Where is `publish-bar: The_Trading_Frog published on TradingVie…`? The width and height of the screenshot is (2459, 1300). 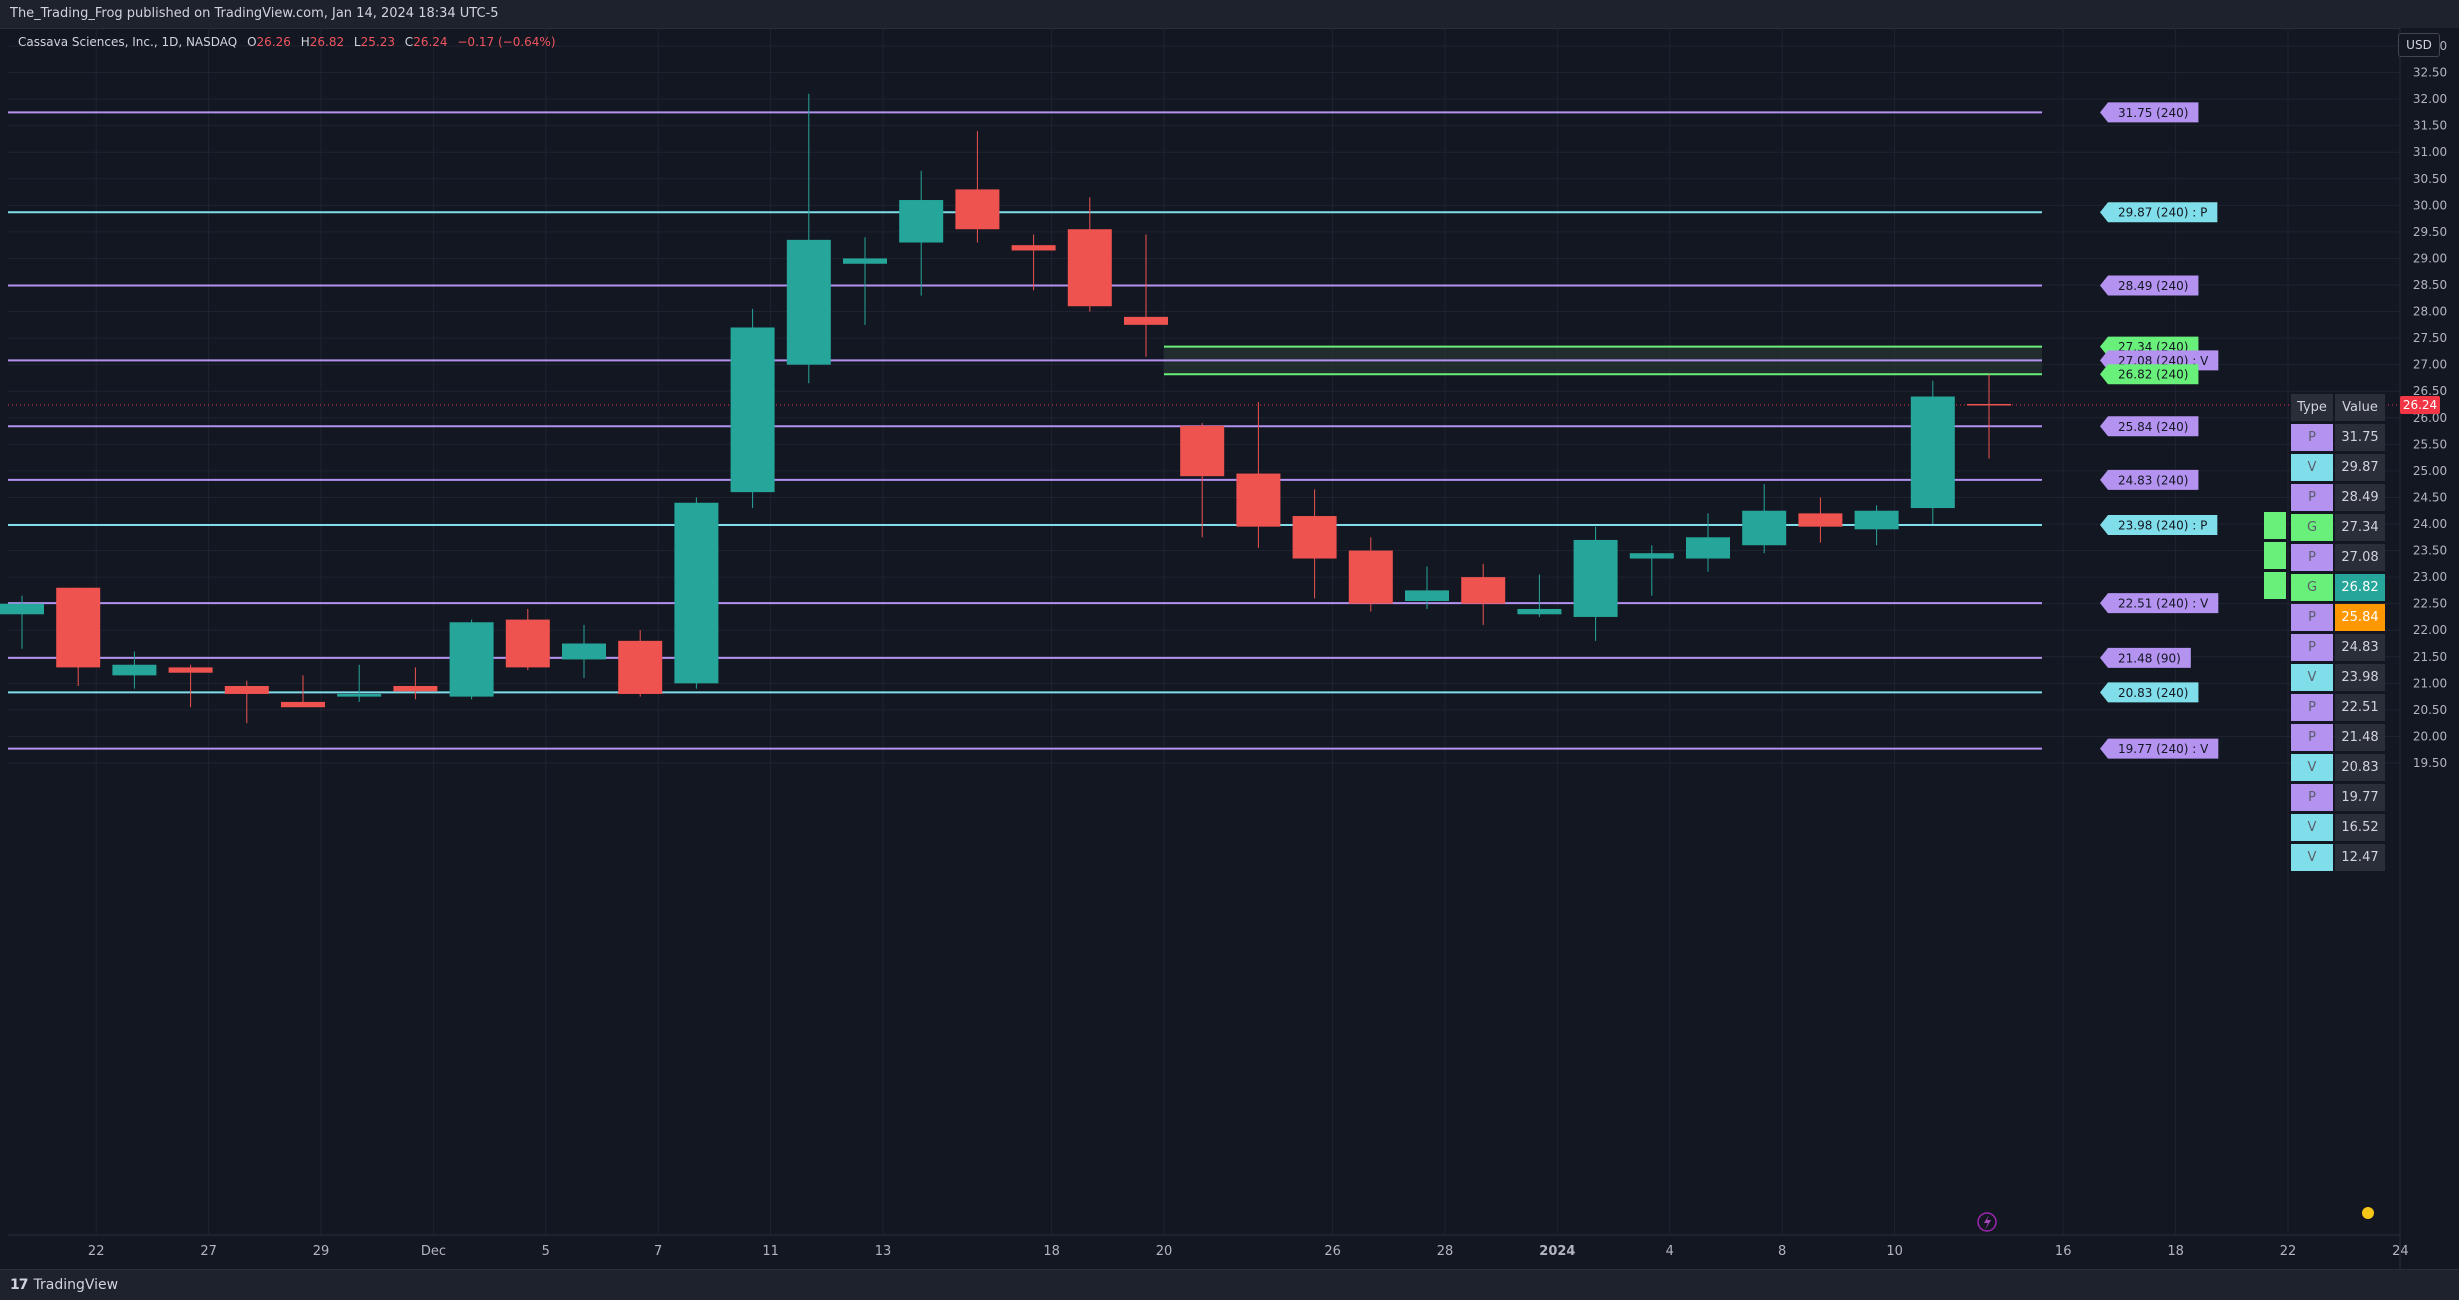
publish-bar: The_Trading_Frog published on TradingVie… is located at coordinates (1229, 14).